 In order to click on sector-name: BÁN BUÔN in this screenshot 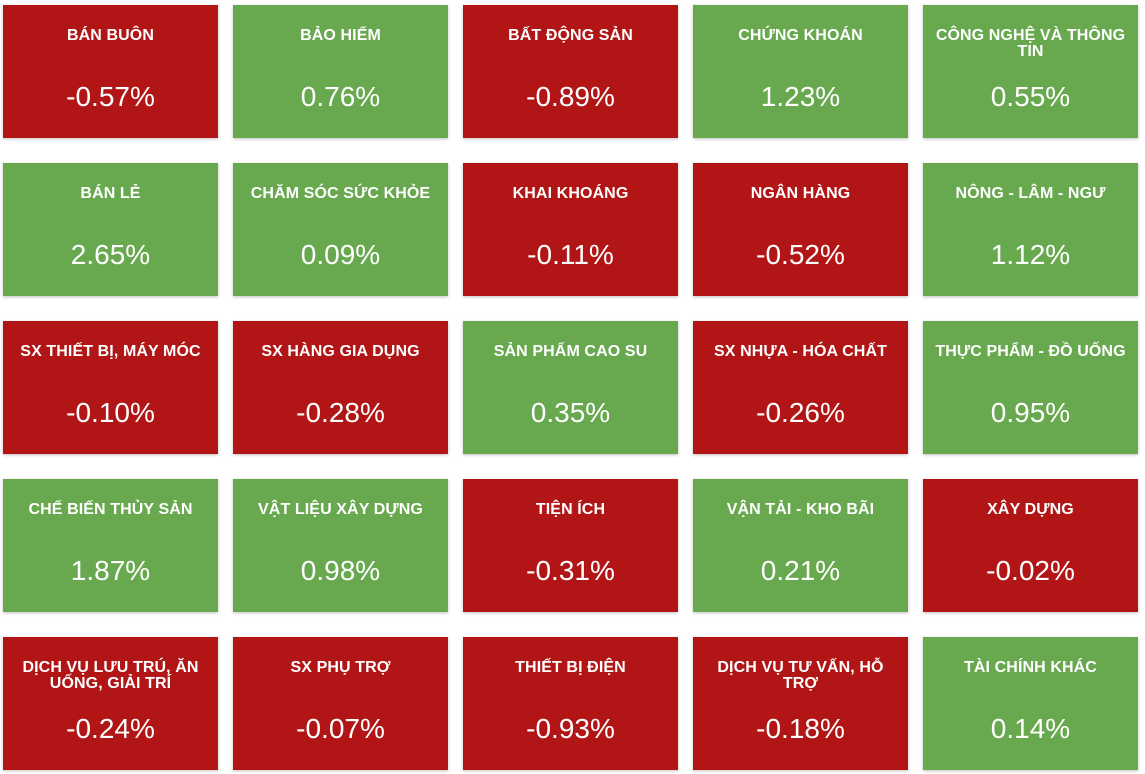, I will do `click(110, 35)`.